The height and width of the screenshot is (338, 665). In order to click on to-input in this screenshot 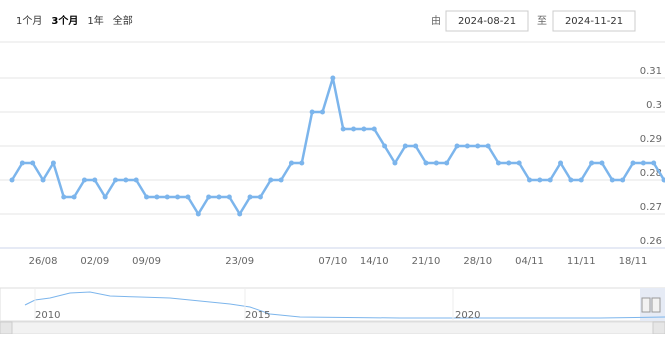, I will do `click(594, 21)`.